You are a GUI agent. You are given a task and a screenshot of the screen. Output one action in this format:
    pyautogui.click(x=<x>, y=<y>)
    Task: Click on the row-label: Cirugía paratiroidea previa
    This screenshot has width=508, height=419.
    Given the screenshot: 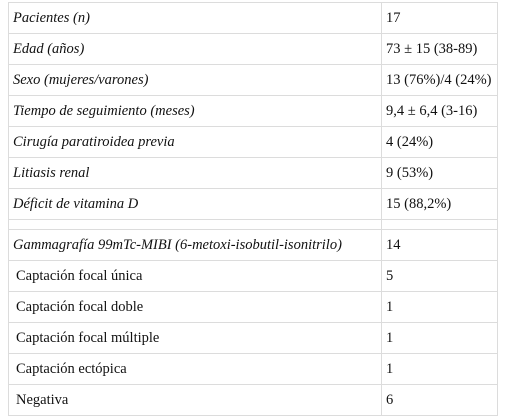 What is the action you would take?
    pyautogui.click(x=195, y=142)
    